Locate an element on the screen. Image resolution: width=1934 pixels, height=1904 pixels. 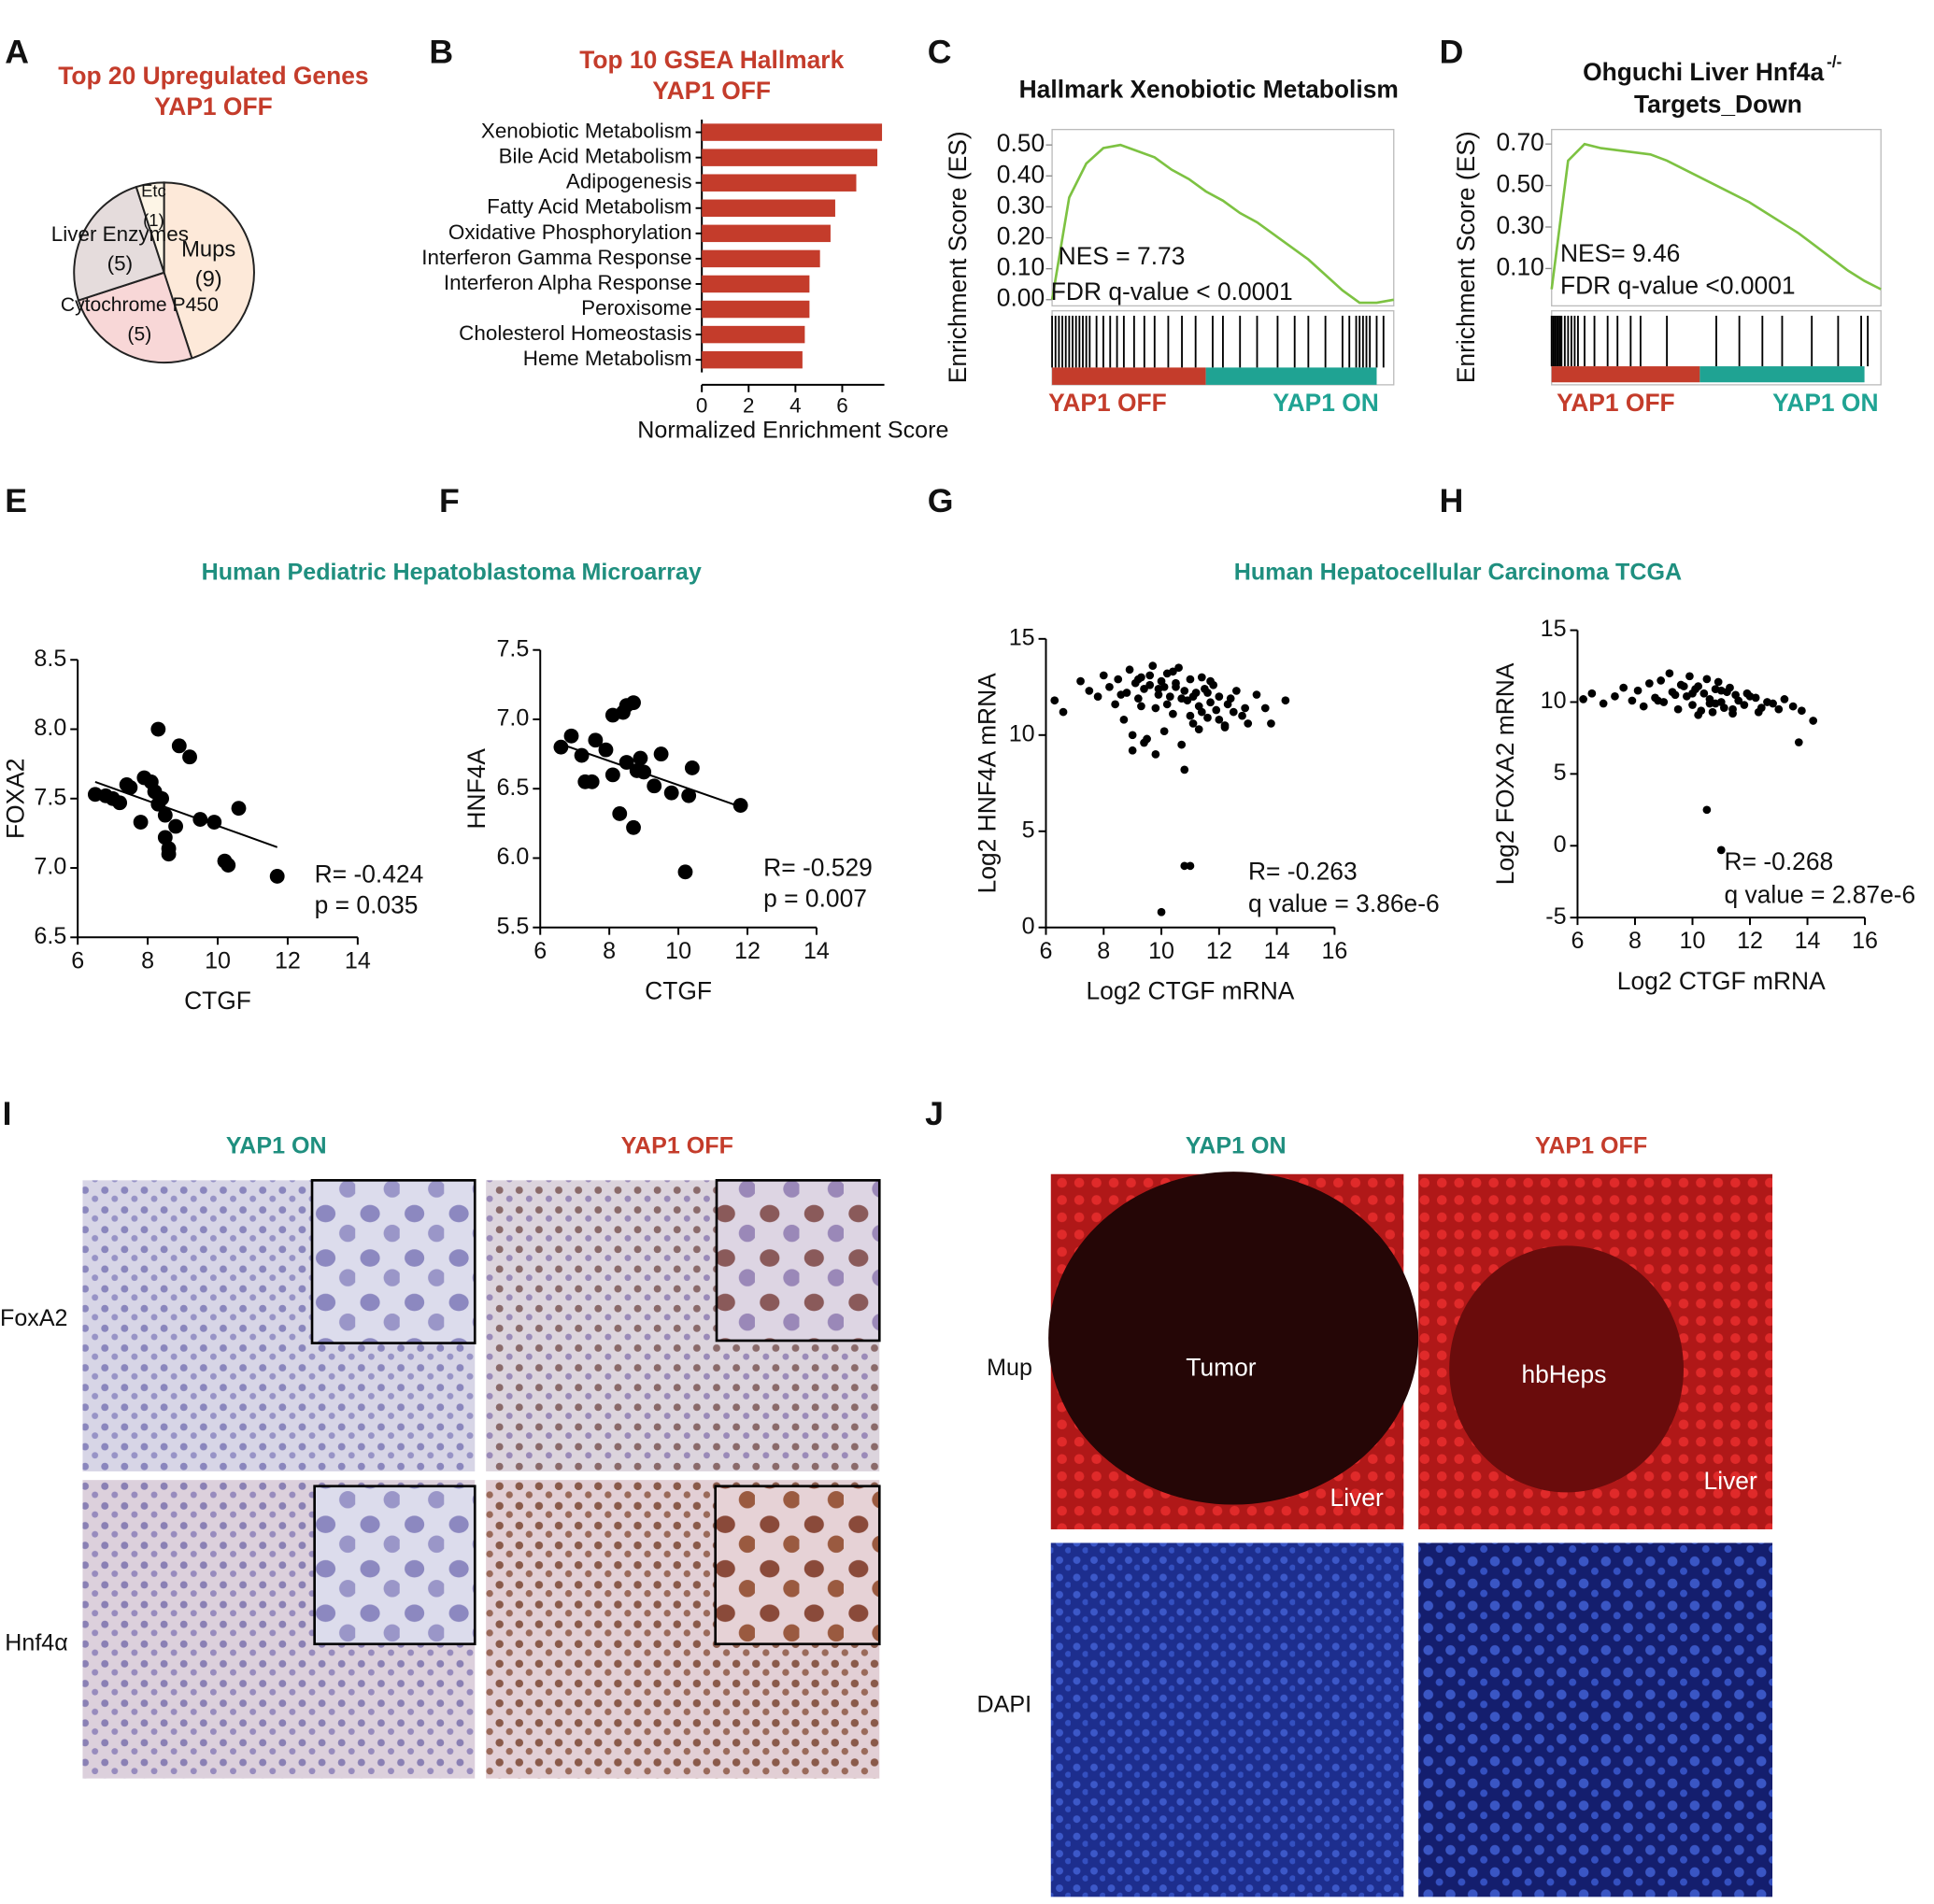
x-tick-label: 8 is located at coordinates (1635, 941).